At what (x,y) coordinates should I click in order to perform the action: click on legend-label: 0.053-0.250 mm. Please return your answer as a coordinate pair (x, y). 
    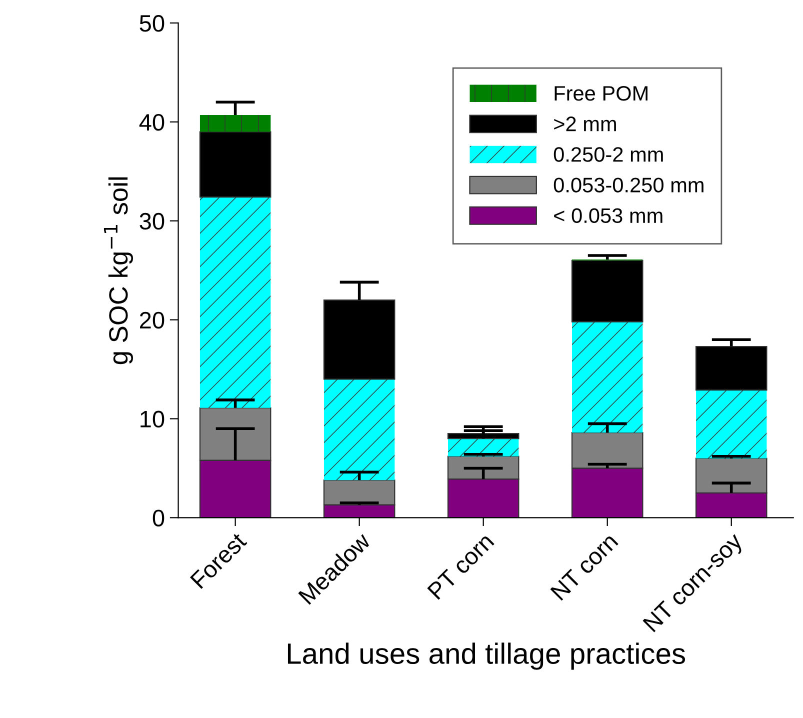
    Looking at the image, I should click on (629, 185).